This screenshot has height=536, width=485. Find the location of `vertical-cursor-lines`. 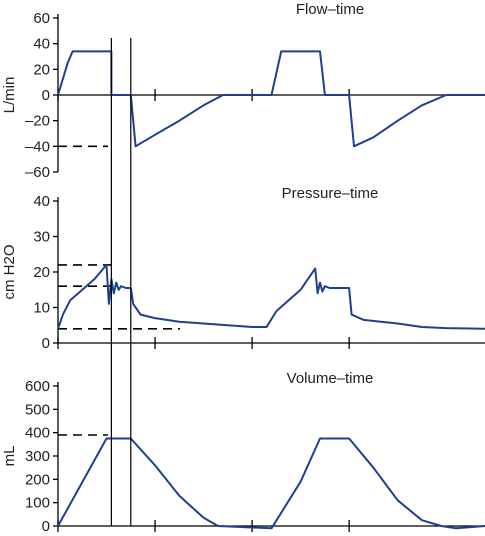

vertical-cursor-lines is located at coordinates (121, 282).